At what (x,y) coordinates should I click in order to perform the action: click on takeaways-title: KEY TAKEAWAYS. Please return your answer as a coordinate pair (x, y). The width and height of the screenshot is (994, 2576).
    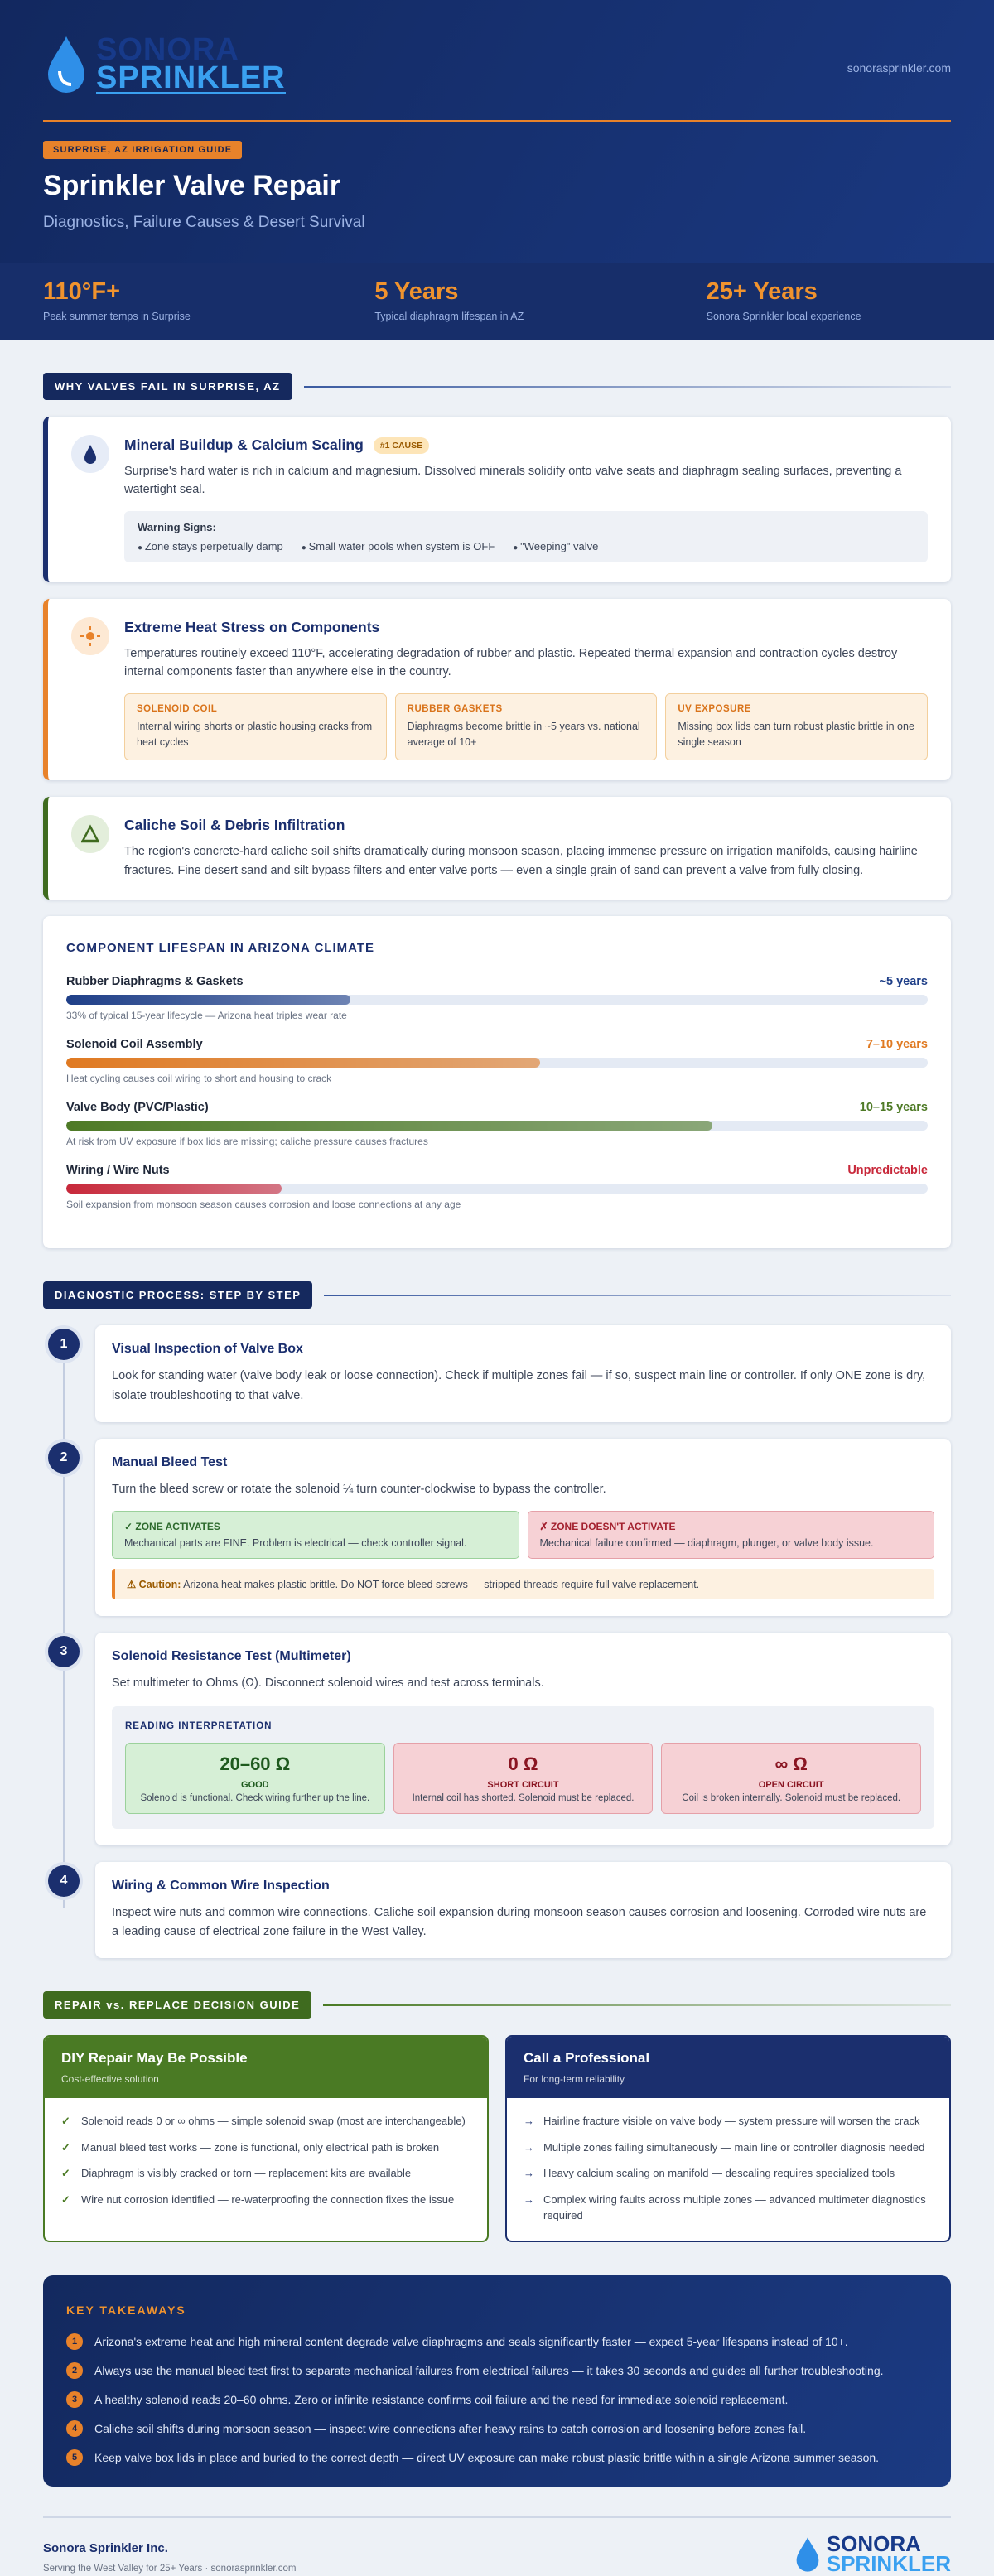
    Looking at the image, I should click on (126, 2310).